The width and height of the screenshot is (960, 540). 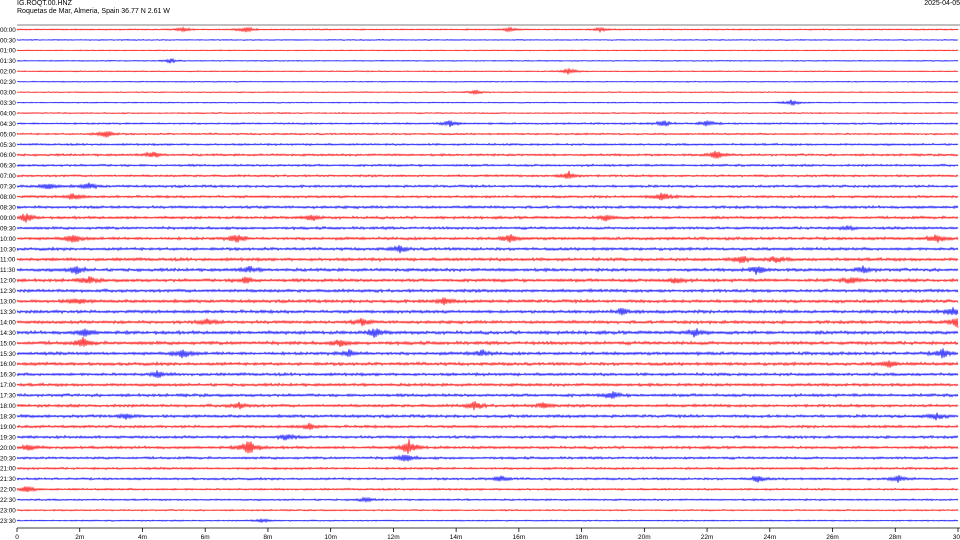 I want to click on x-tick-label: 30, so click(x=956, y=537).